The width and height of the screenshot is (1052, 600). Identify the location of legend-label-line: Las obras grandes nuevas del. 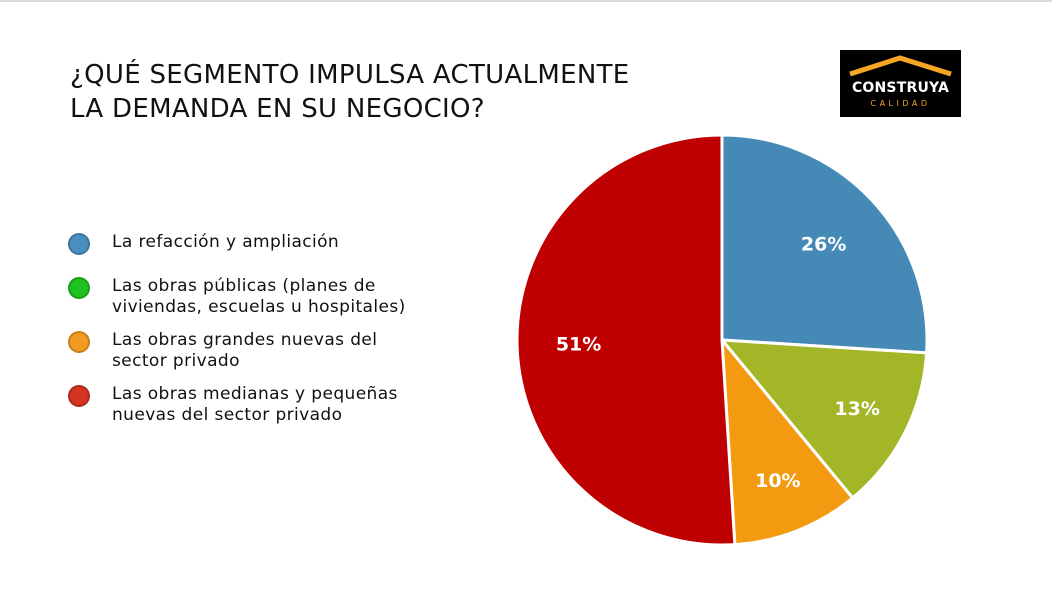
(245, 340).